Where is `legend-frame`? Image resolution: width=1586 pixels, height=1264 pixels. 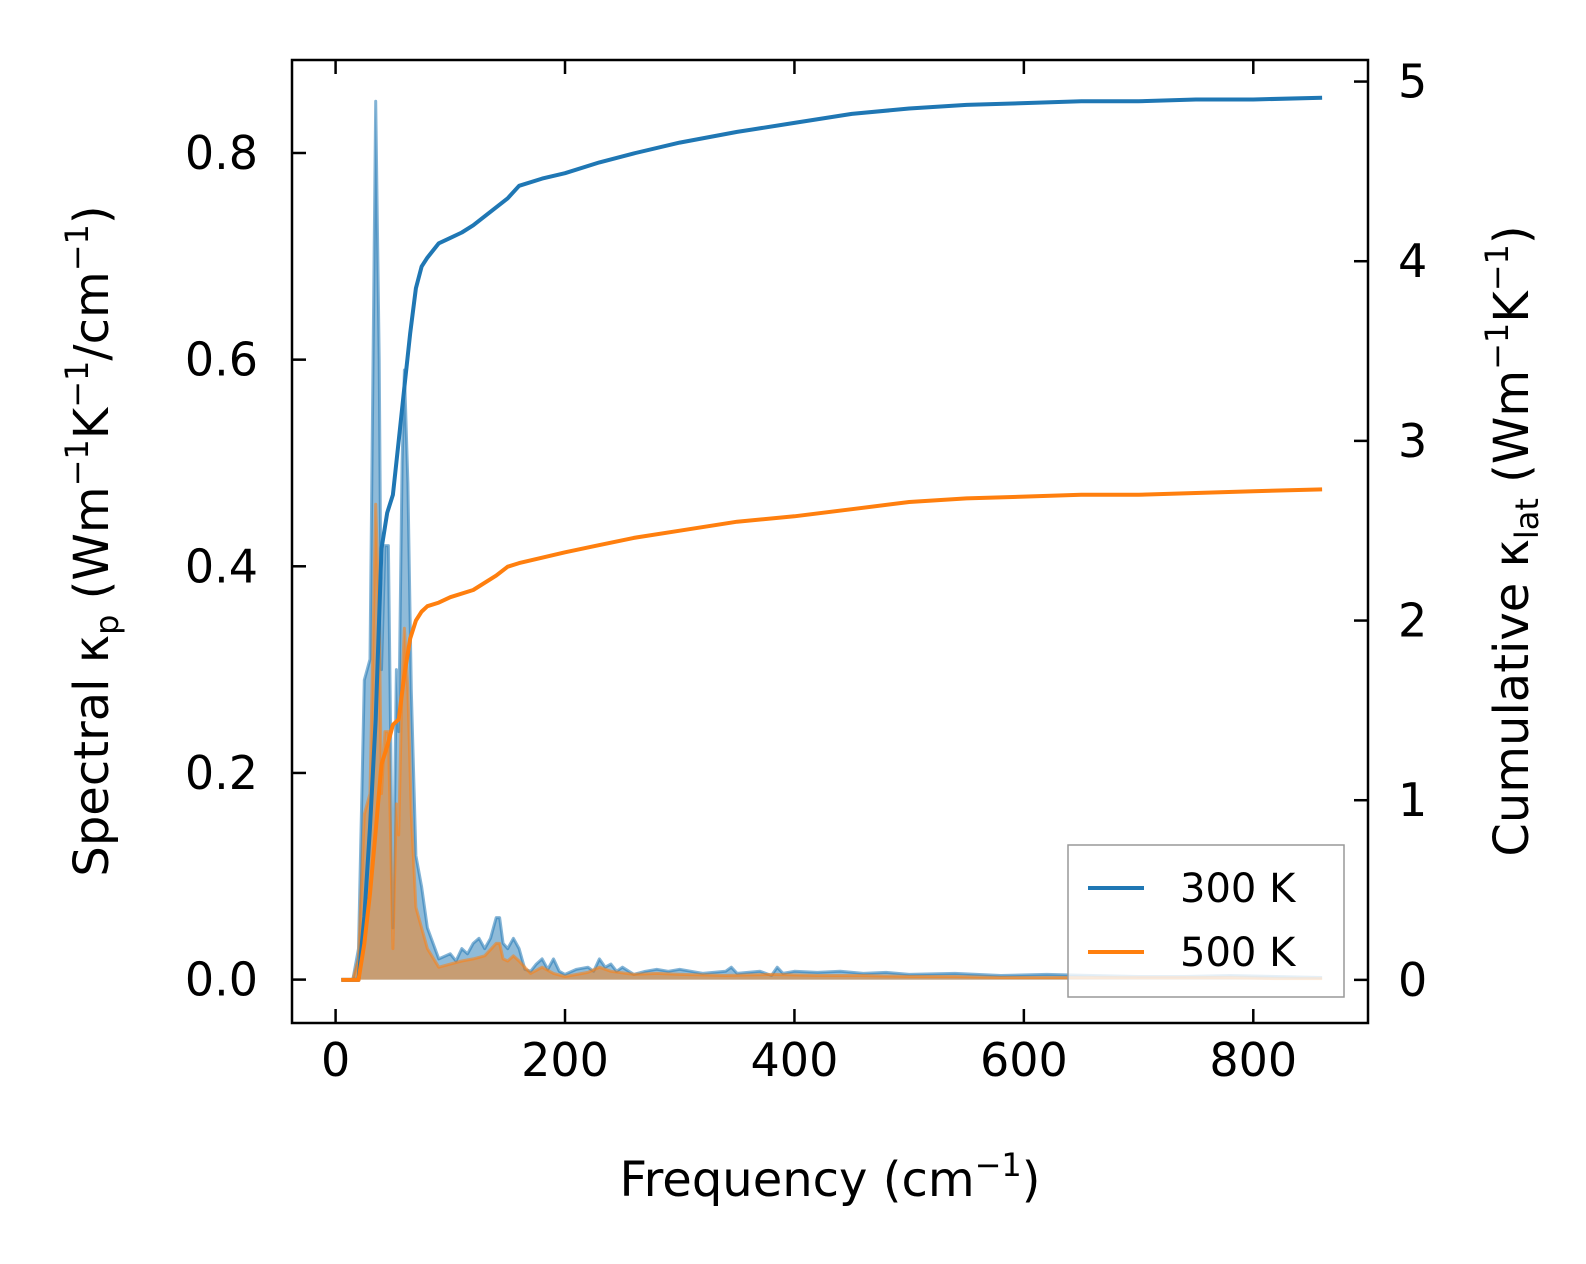 legend-frame is located at coordinates (1206, 921).